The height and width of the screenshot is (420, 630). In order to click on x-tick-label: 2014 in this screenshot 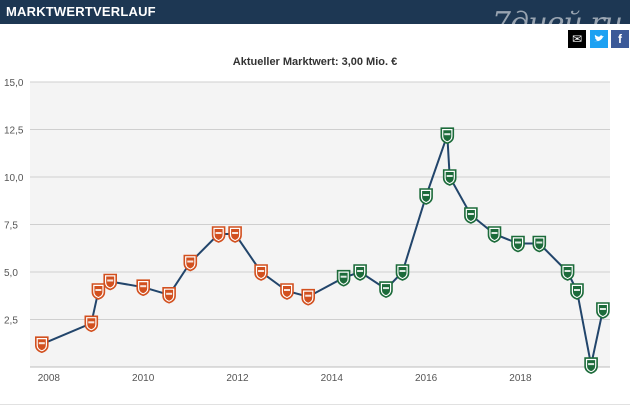, I will do `click(332, 378)`.